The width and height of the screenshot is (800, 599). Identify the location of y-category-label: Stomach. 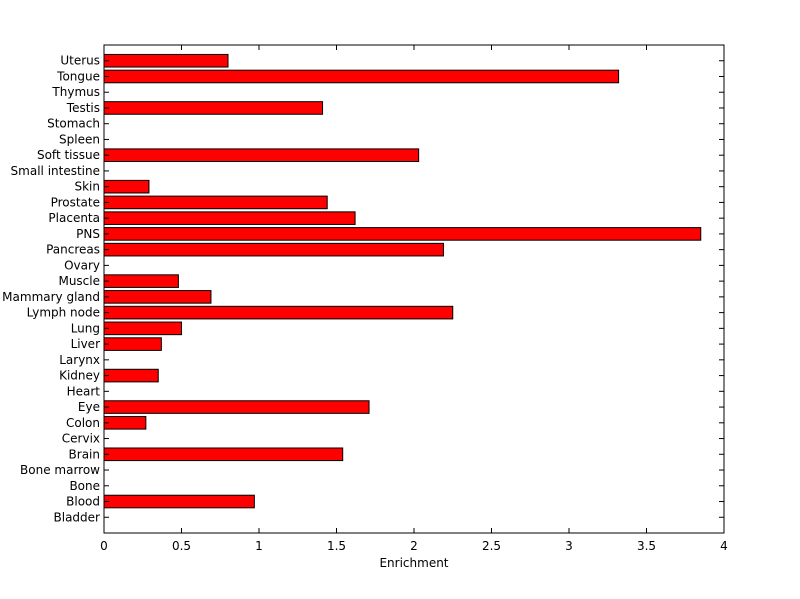
(73, 124).